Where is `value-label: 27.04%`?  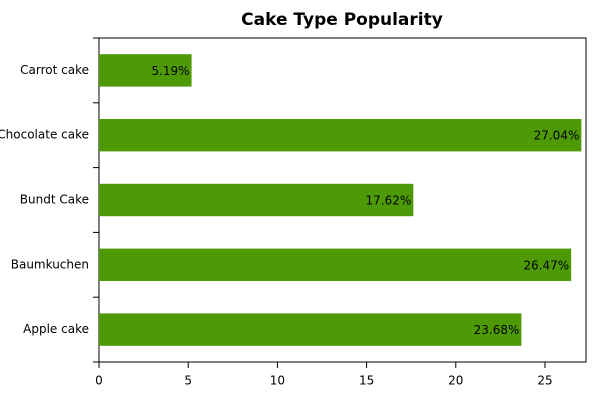 value-label: 27.04% is located at coordinates (557, 136).